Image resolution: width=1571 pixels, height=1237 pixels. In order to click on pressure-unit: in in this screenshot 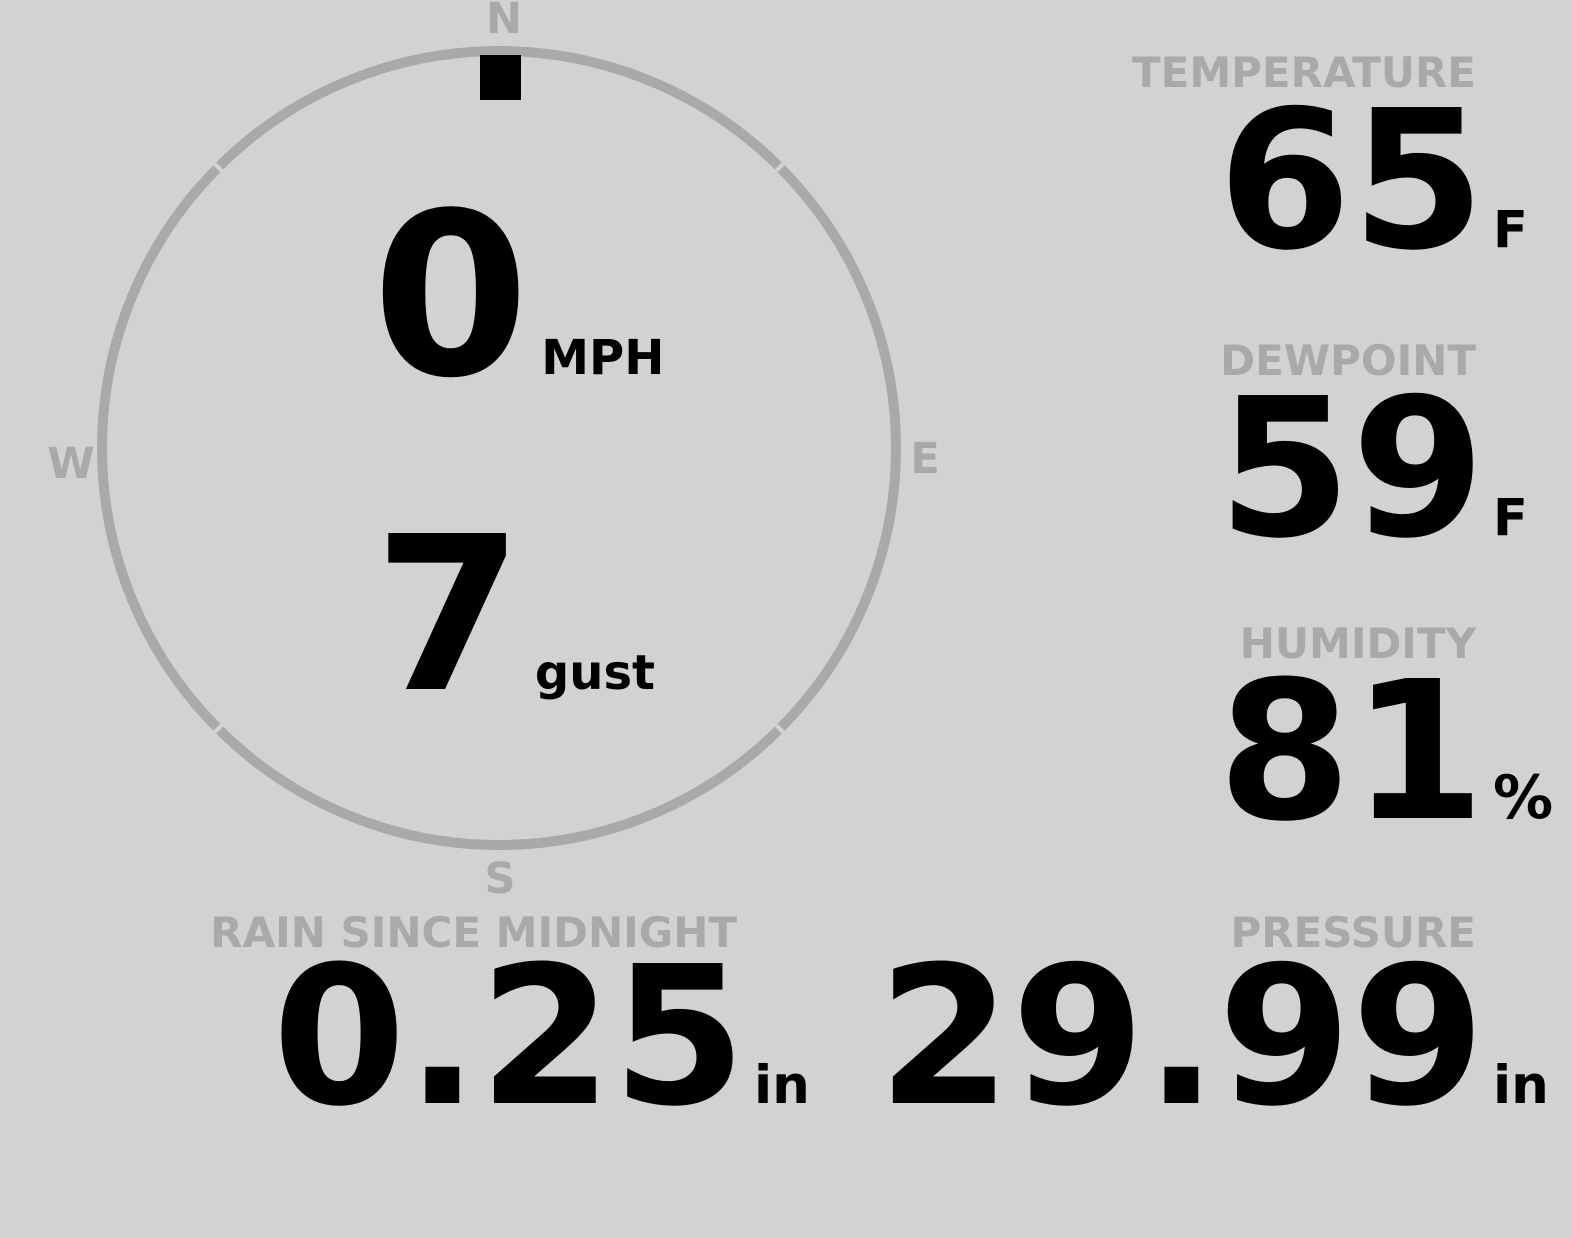, I will do `click(1521, 1085)`.